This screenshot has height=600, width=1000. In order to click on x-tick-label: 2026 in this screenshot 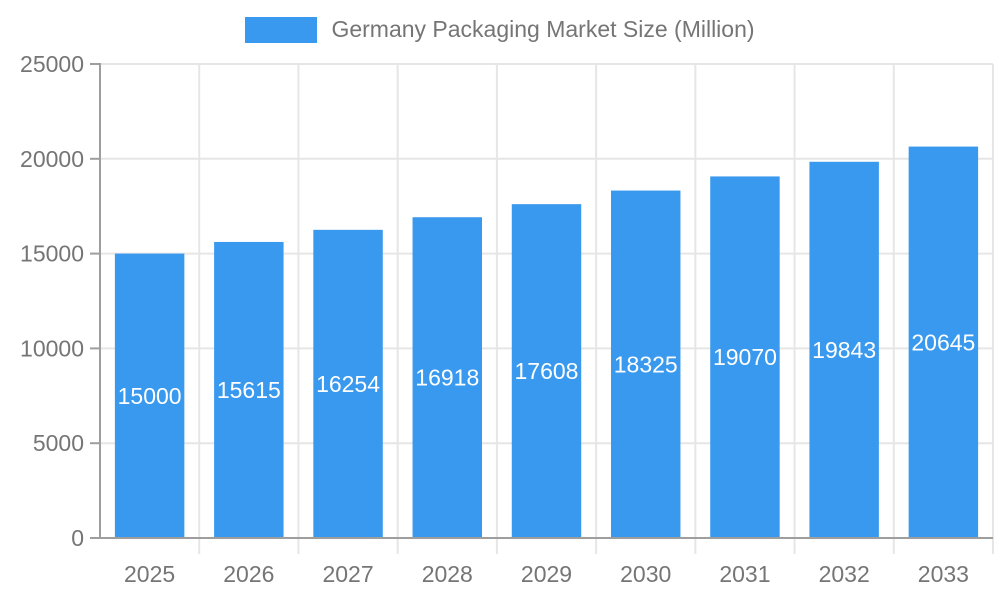, I will do `click(248, 574)`.